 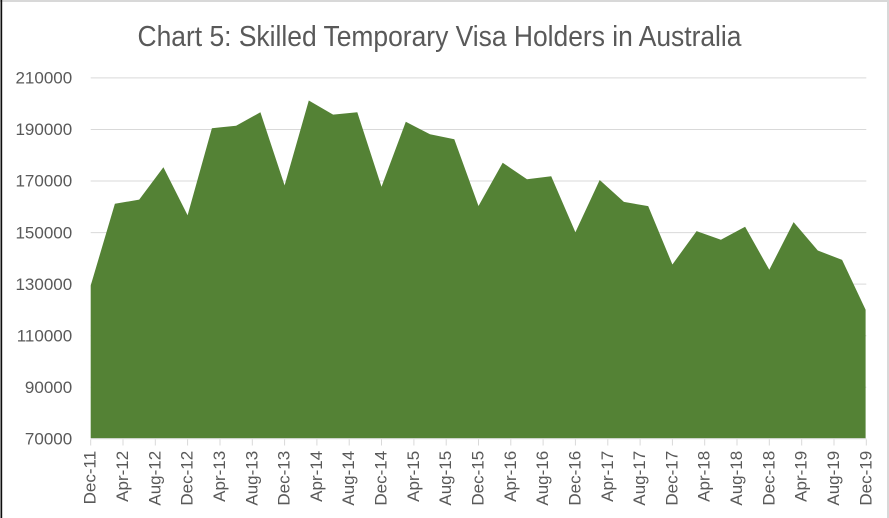 I want to click on svg-text: Apr-17, so click(x=607, y=476).